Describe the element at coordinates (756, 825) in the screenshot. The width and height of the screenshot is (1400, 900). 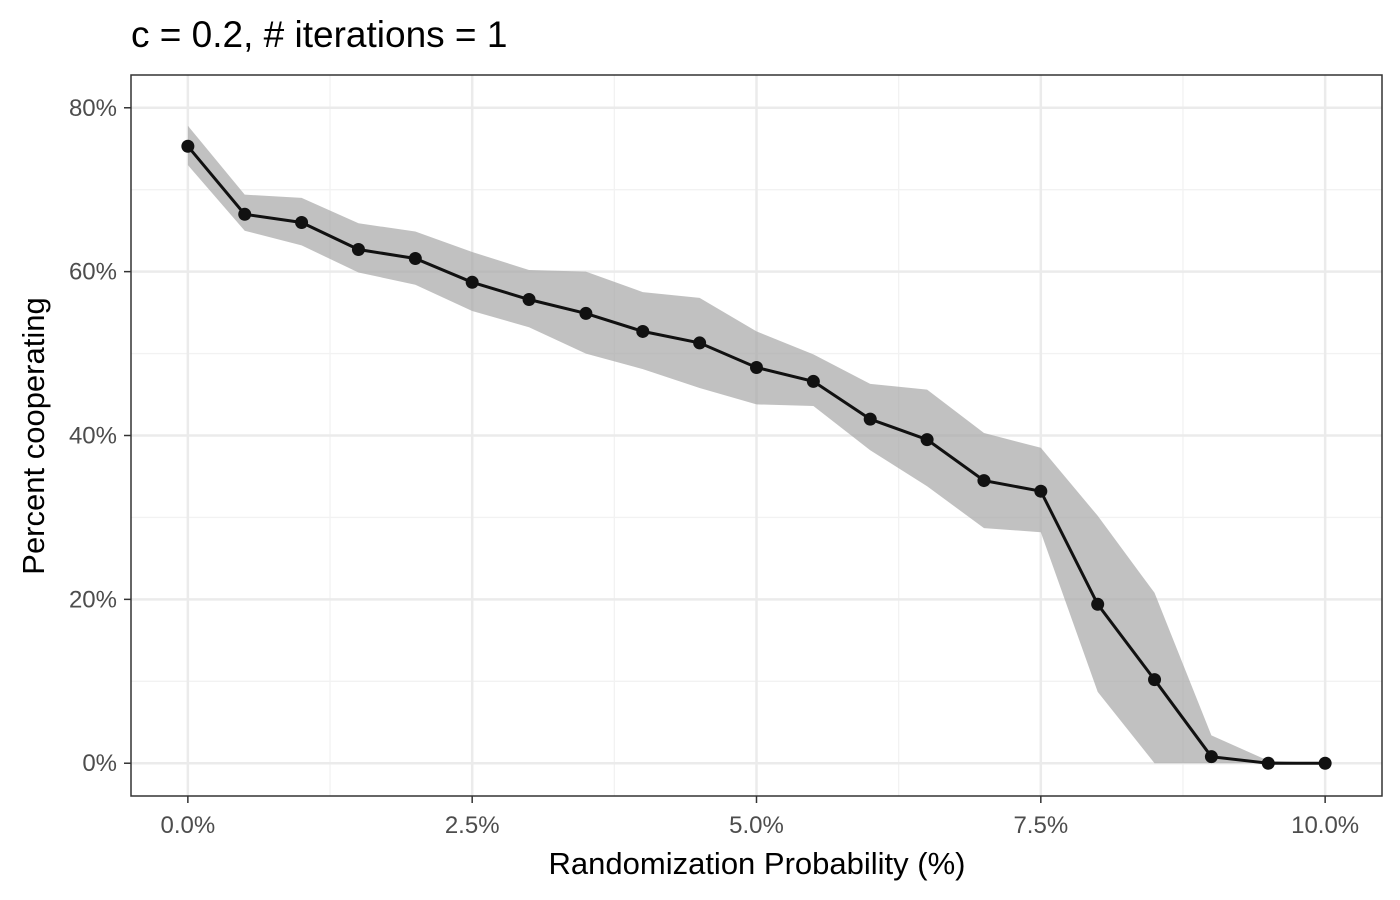
I see `x-tick-label: 5.0%` at that location.